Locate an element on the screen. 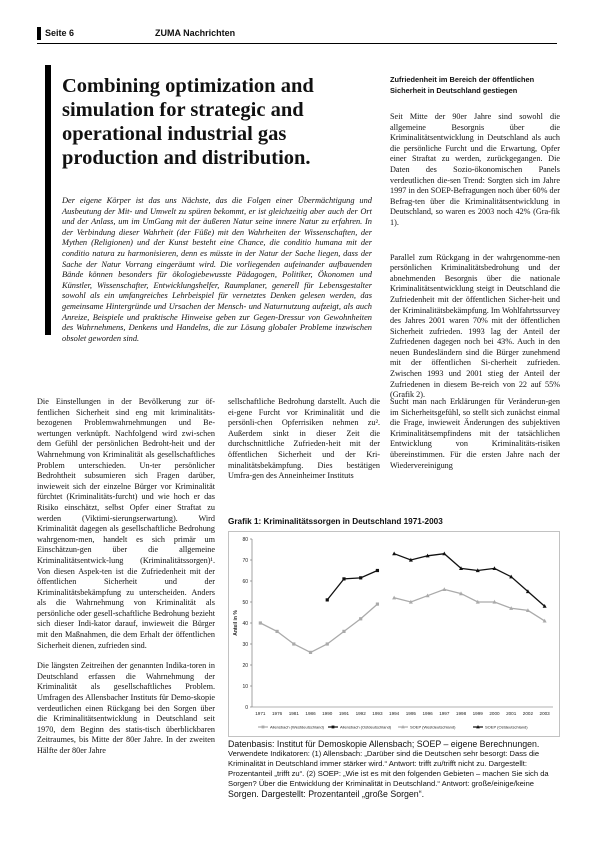 The height and width of the screenshot is (842, 595). x-tick-label: 1995 is located at coordinates (411, 713).